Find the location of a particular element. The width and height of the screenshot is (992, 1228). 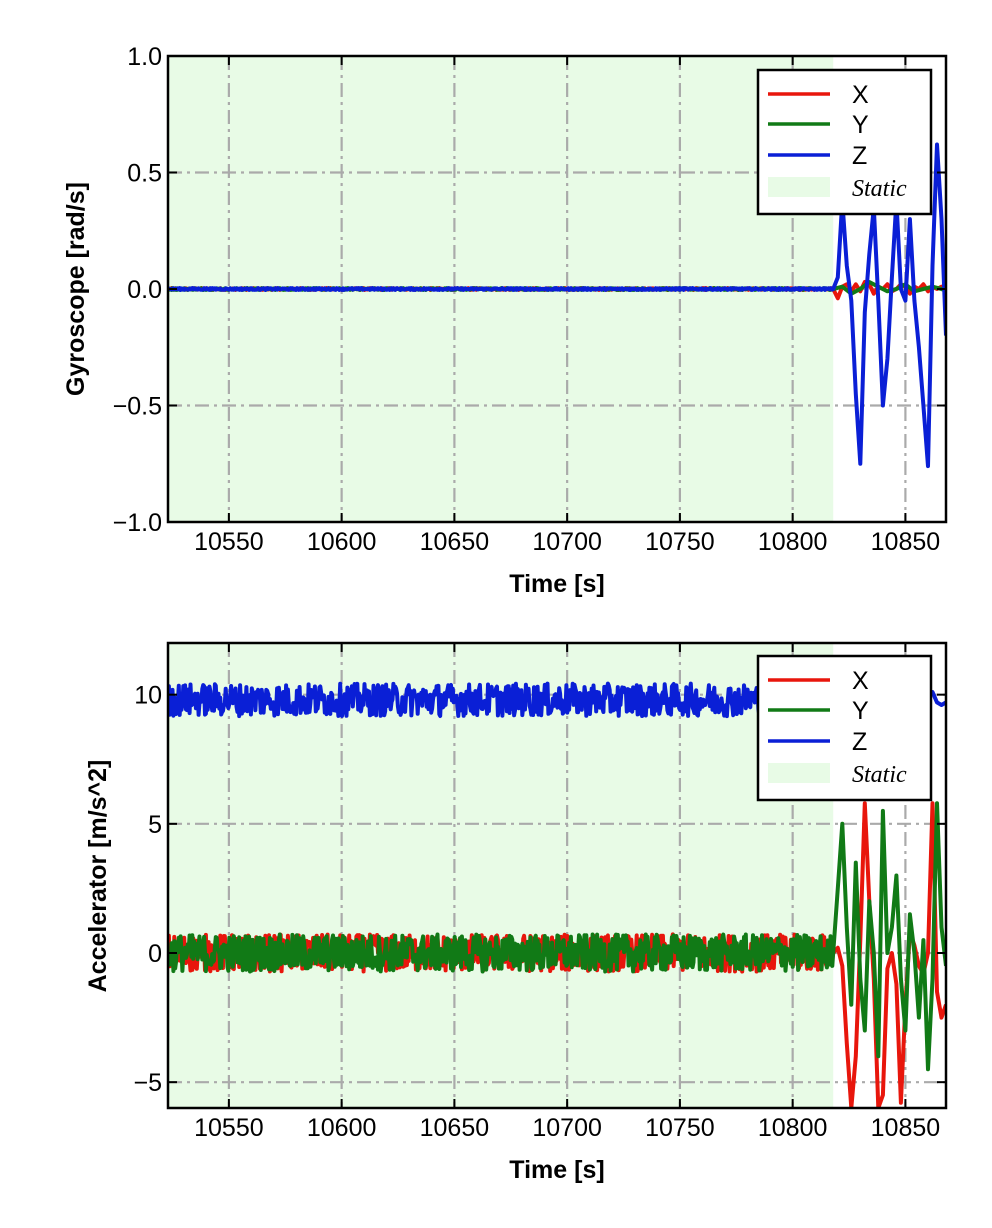

y-tick-label: 10 is located at coordinates (148, 696).